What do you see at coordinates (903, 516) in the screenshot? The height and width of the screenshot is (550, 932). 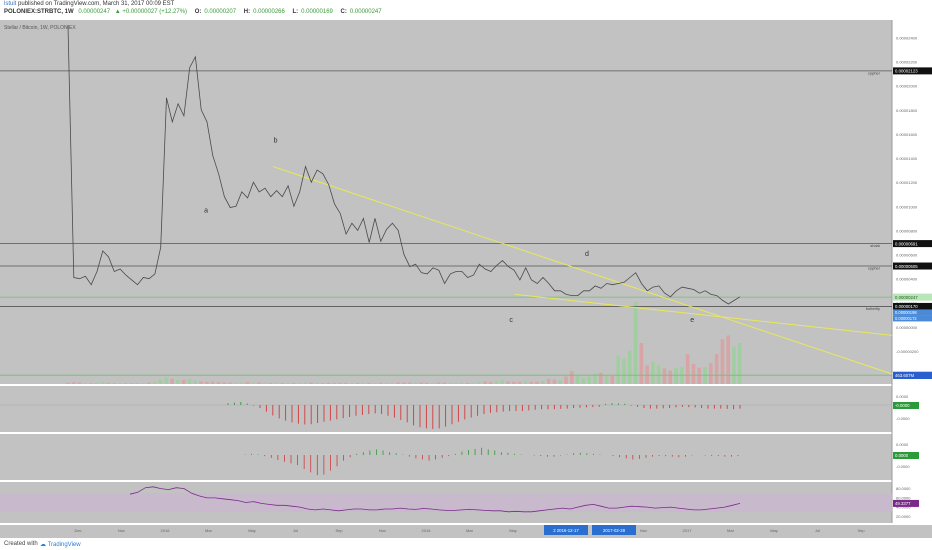 I see `rsi-tick-3: 20.0000` at bounding box center [903, 516].